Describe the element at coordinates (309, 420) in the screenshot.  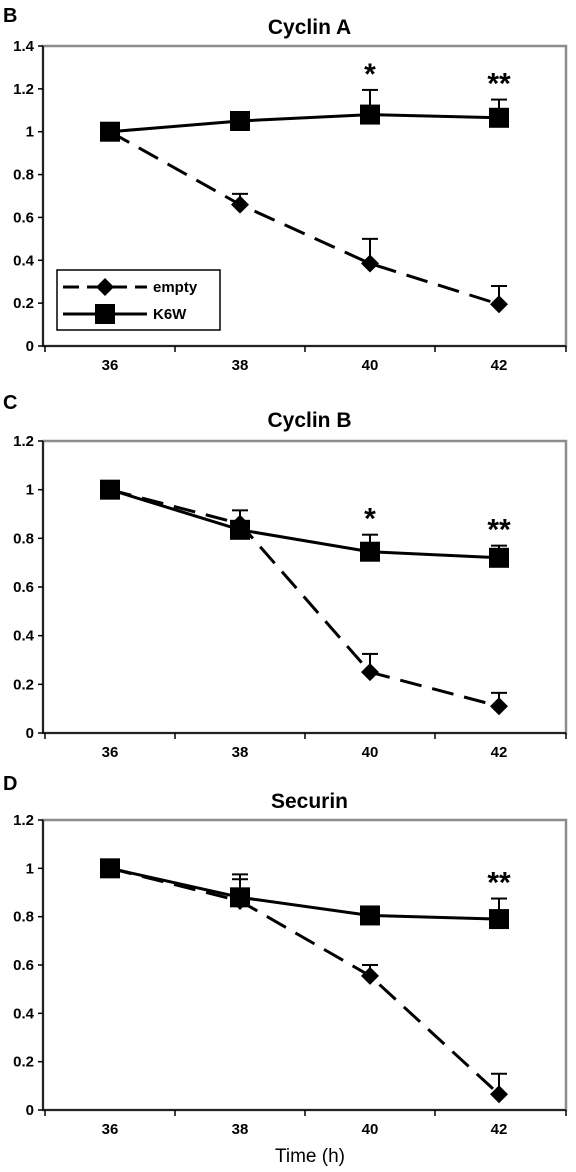
I see `chart-title: Cyclin B` at that location.